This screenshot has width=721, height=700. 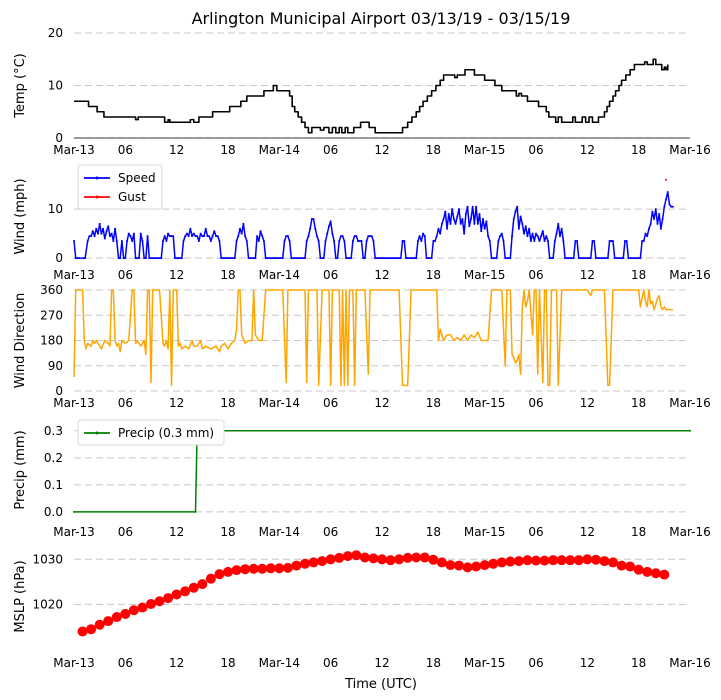 I want to click on ytick-label-temp: 20, so click(x=55, y=33).